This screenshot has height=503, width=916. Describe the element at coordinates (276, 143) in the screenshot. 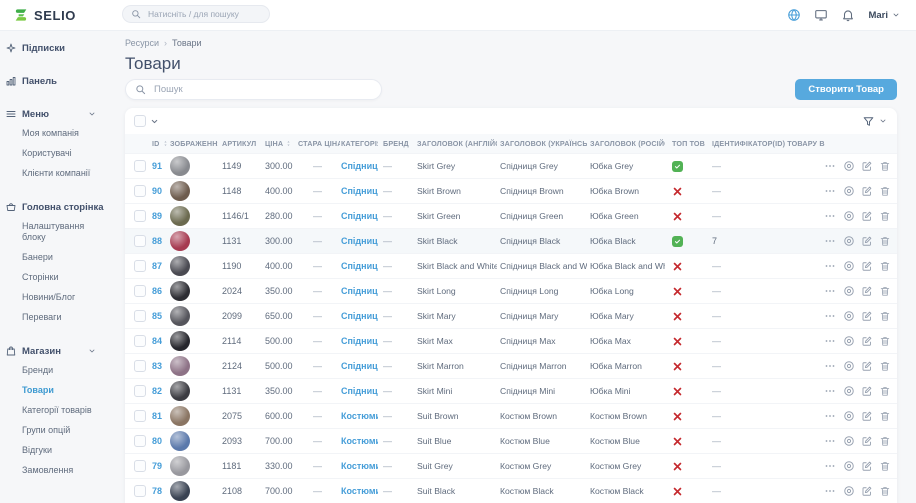

I see `column-header-price: ЦІНА` at that location.